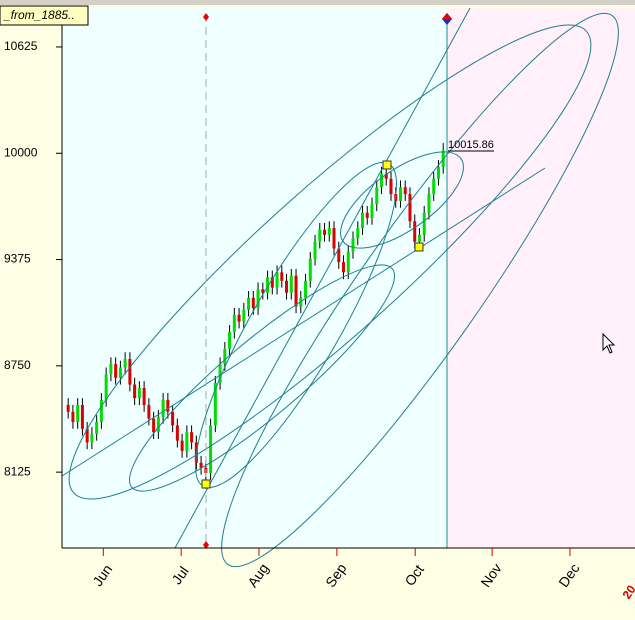 This screenshot has width=635, height=620. I want to click on cut-label: 20, so click(627, 591).